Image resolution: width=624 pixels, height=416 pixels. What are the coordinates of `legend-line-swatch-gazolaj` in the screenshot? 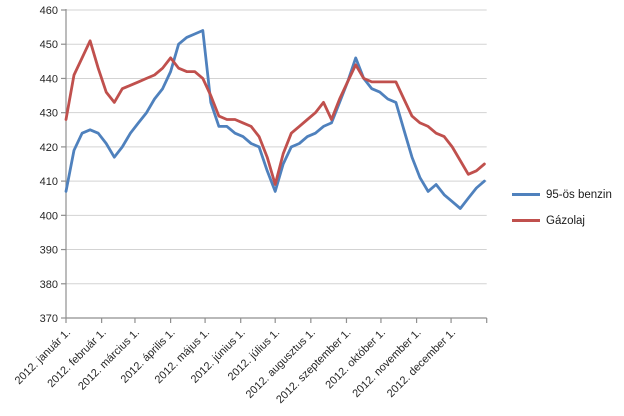 It's located at (526, 220).